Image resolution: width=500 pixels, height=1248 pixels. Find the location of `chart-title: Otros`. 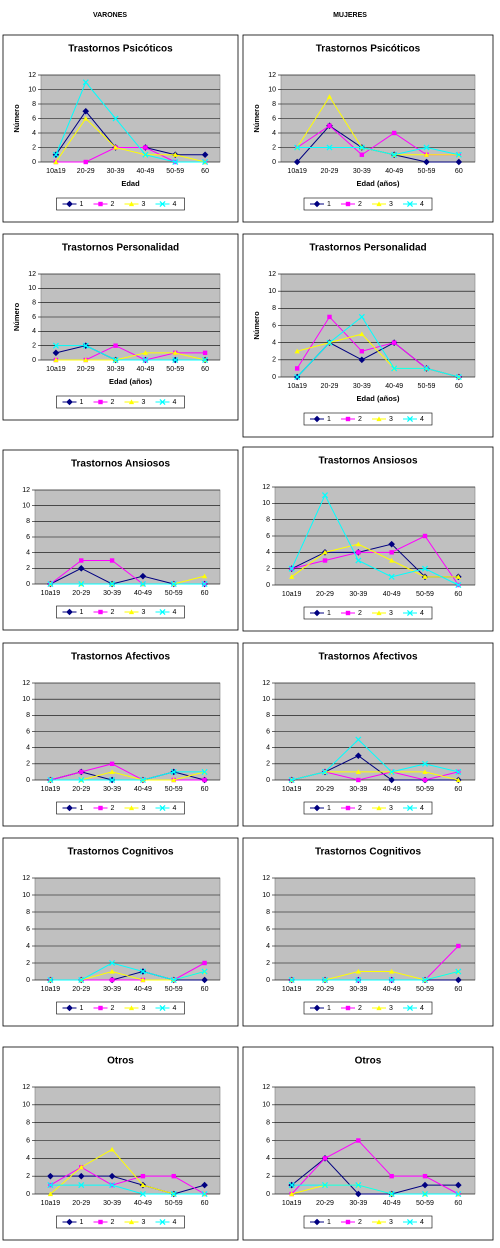

chart-title: Otros is located at coordinates (368, 1061).